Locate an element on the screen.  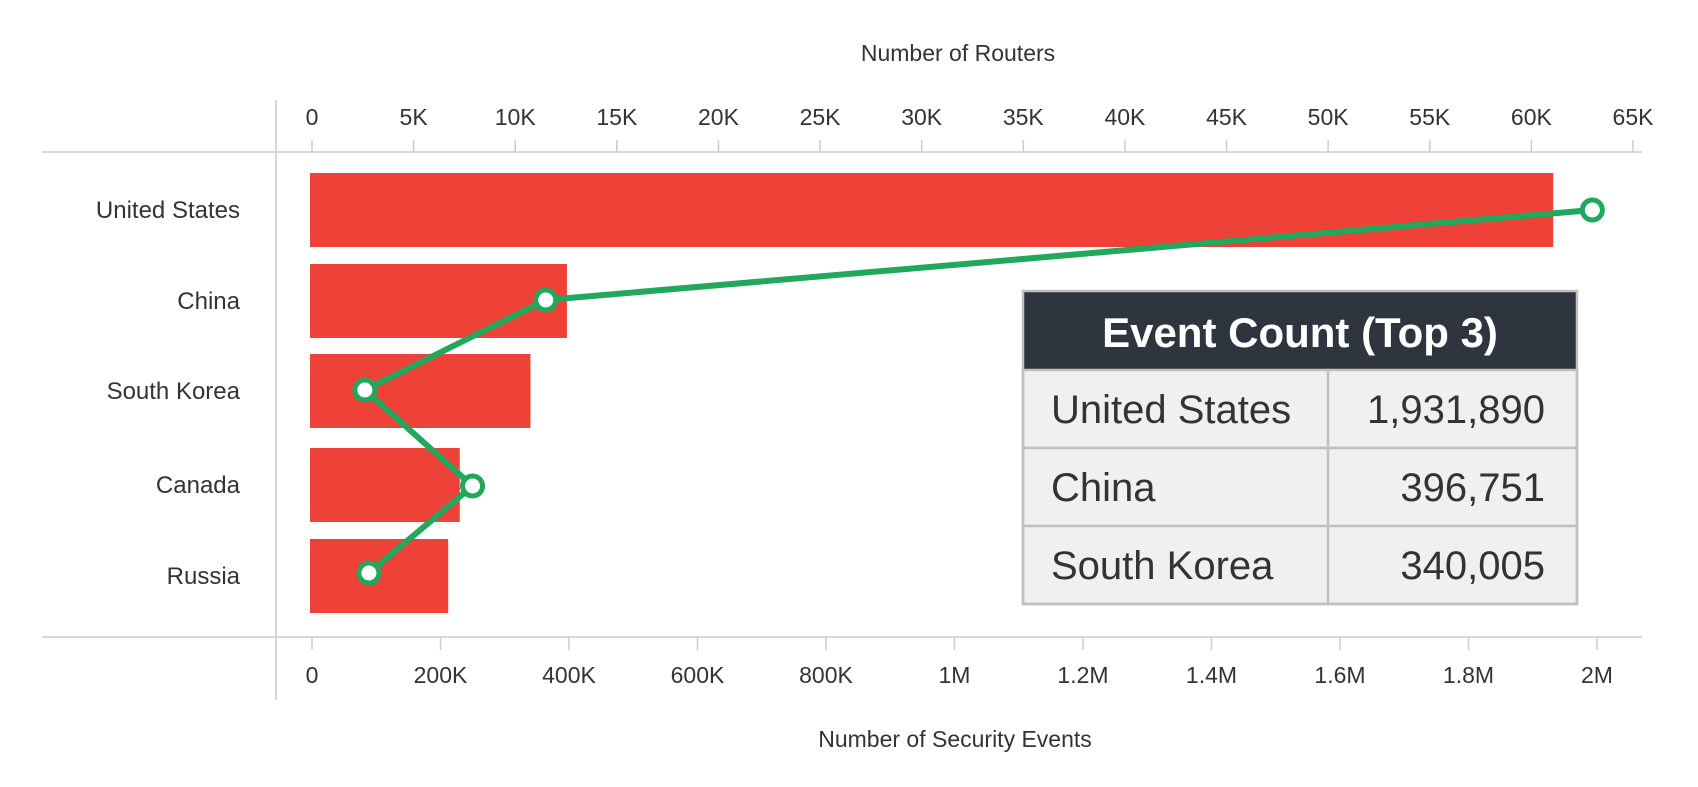
table-count: 1,931,890 is located at coordinates (1456, 410).